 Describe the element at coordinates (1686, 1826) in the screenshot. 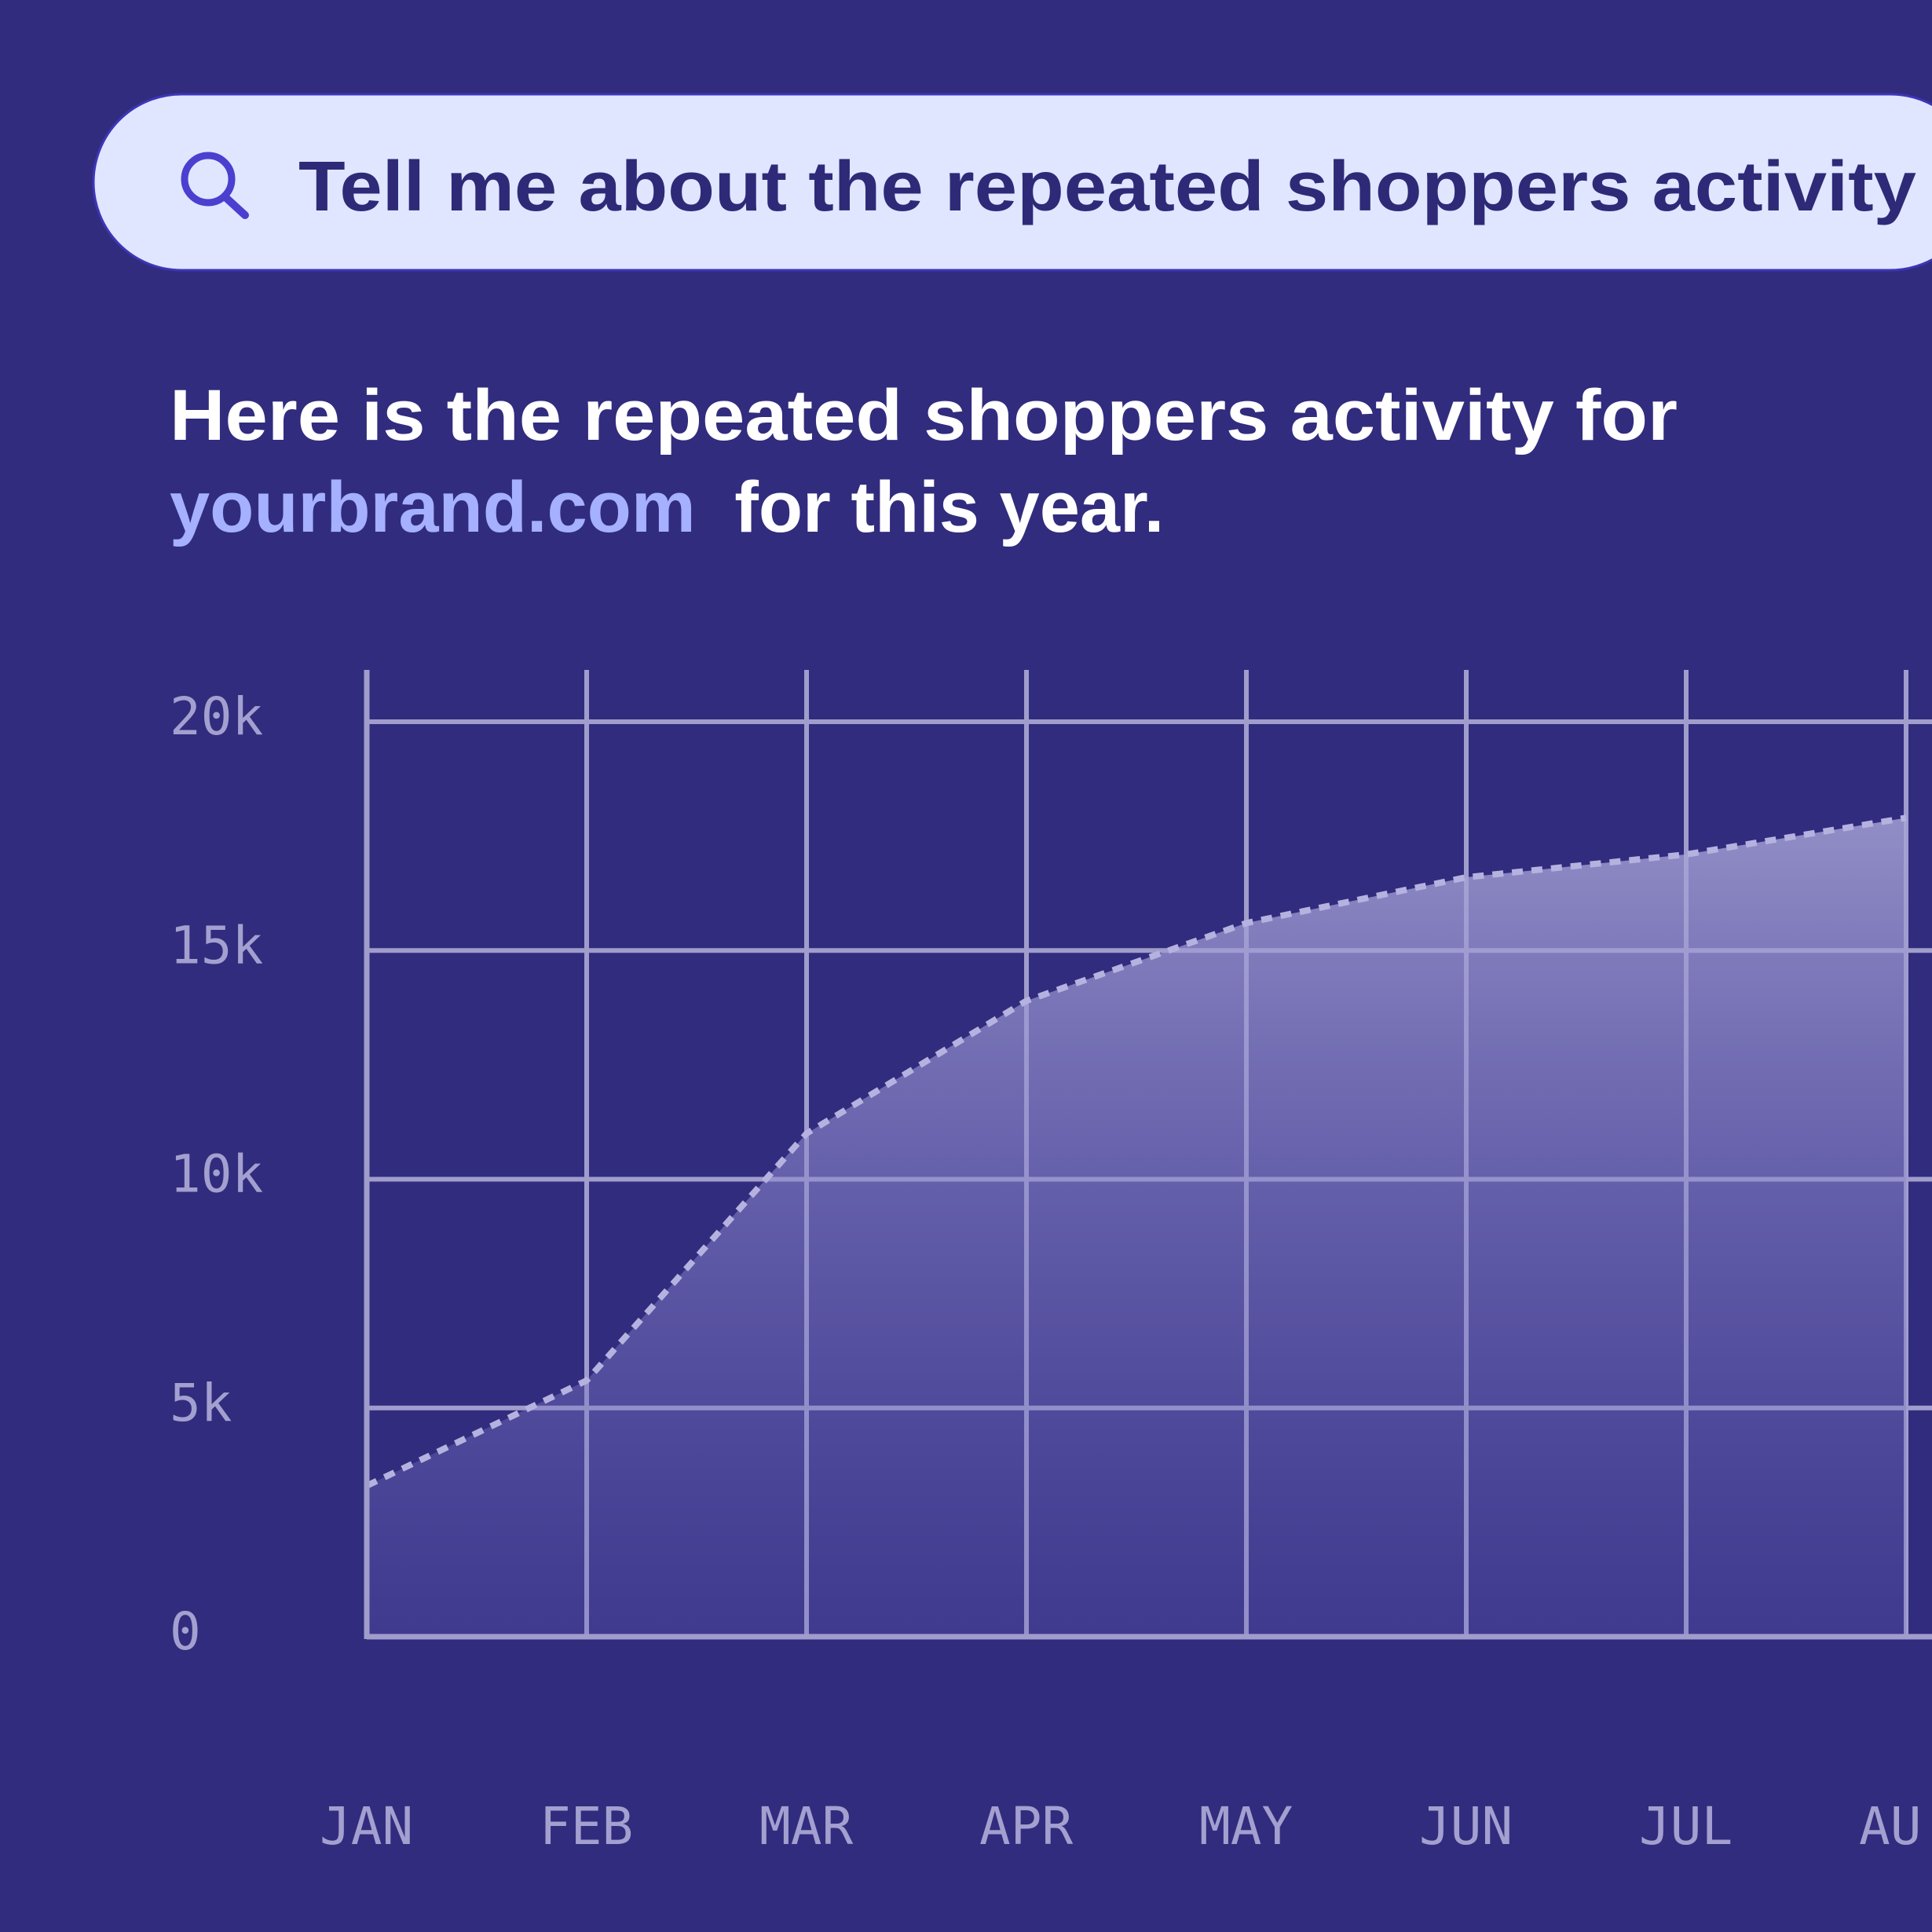

I see `x-tick-label: JUL` at that location.